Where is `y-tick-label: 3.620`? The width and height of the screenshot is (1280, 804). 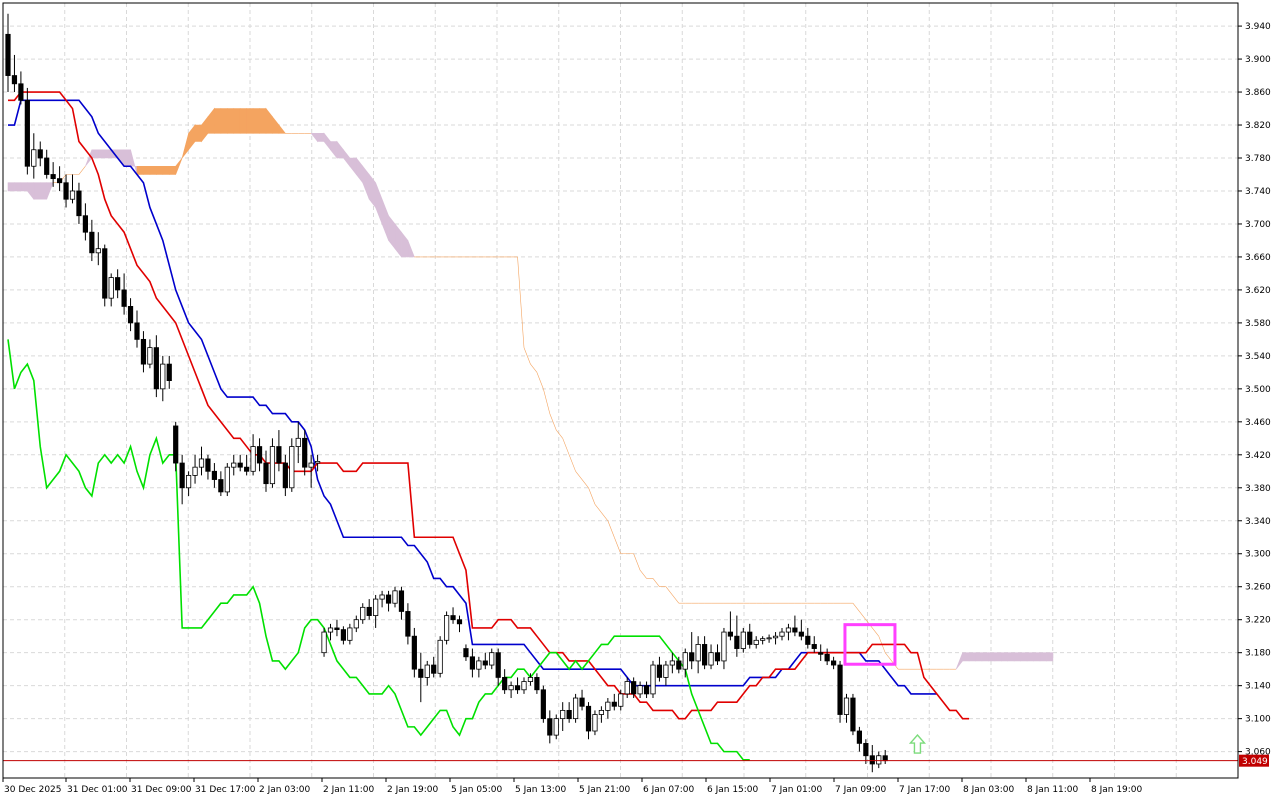
y-tick-label: 3.620 is located at coordinates (1258, 291).